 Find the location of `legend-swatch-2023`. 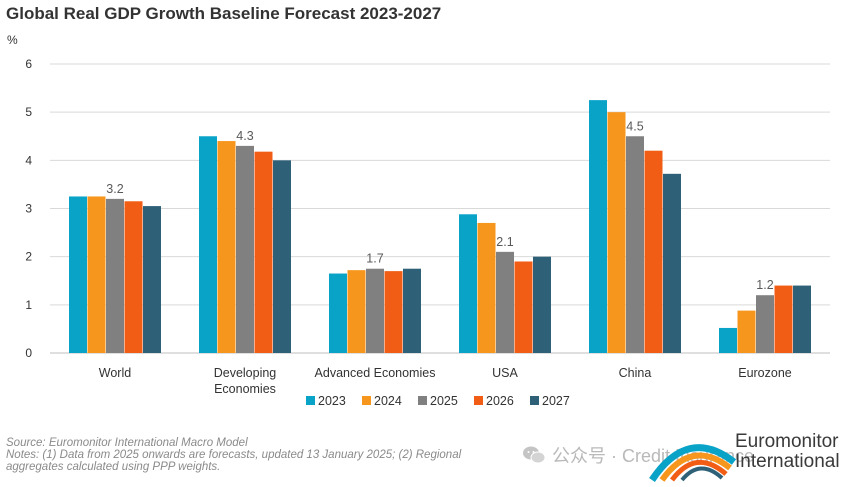

legend-swatch-2023 is located at coordinates (310, 400).